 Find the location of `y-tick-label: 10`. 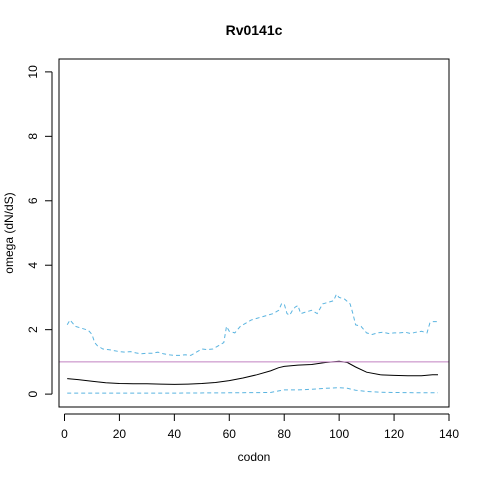

y-tick-label: 10 is located at coordinates (33, 72).